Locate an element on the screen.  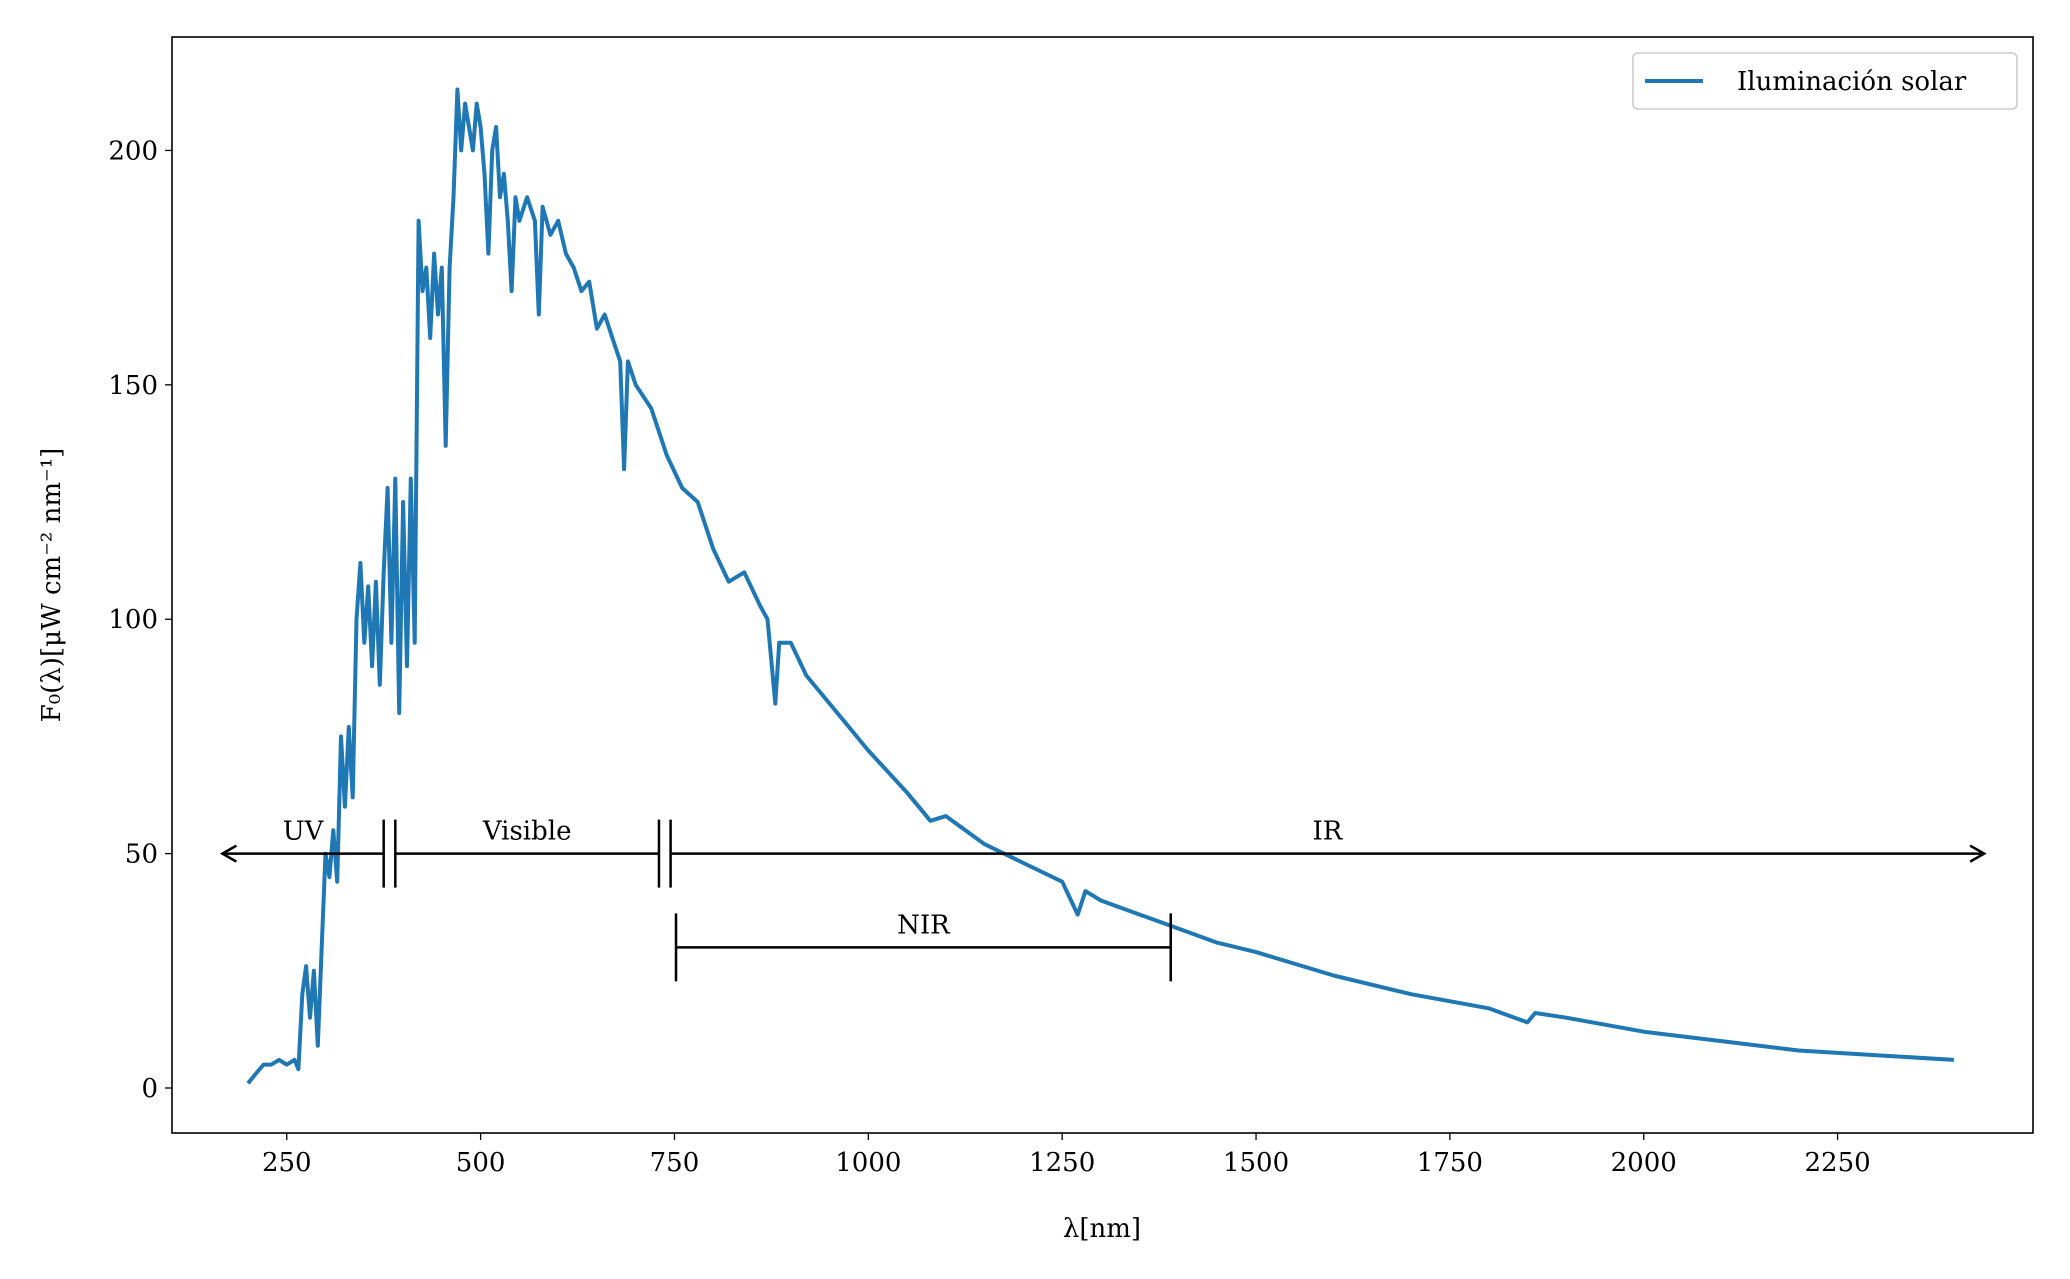
region-annotation: UV is located at coordinates (302, 852).